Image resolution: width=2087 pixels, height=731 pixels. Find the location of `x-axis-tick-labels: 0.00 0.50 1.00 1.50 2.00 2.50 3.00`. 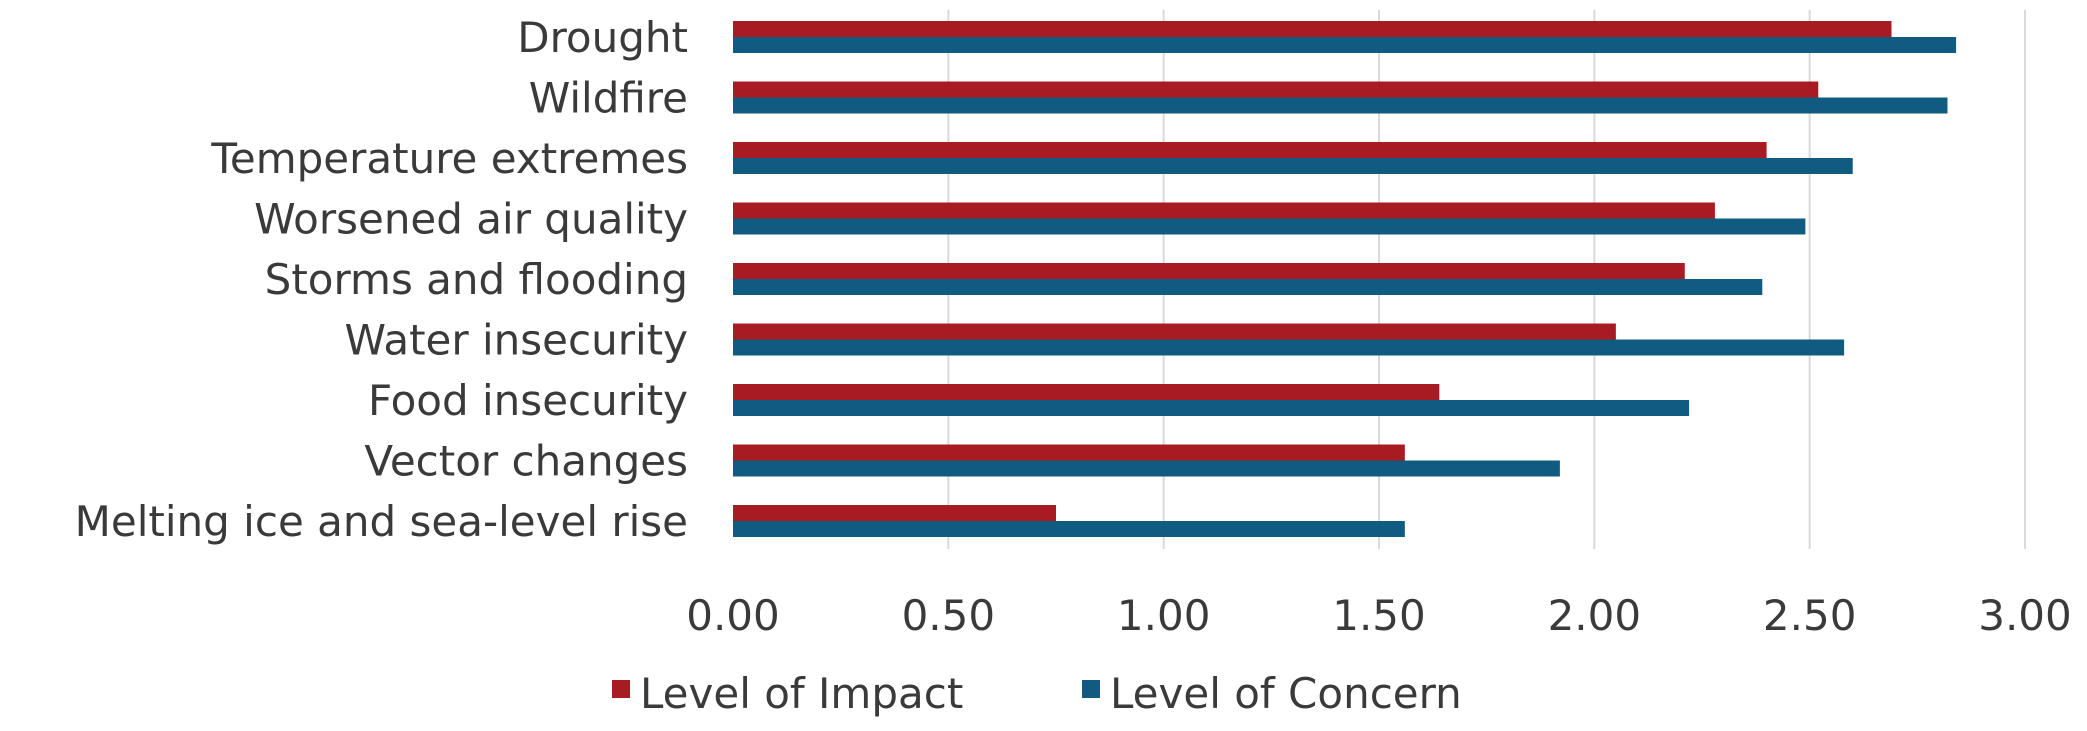

x-axis-tick-labels: 0.00 0.50 1.00 1.50 2.00 2.50 3.00 is located at coordinates (1379, 615).